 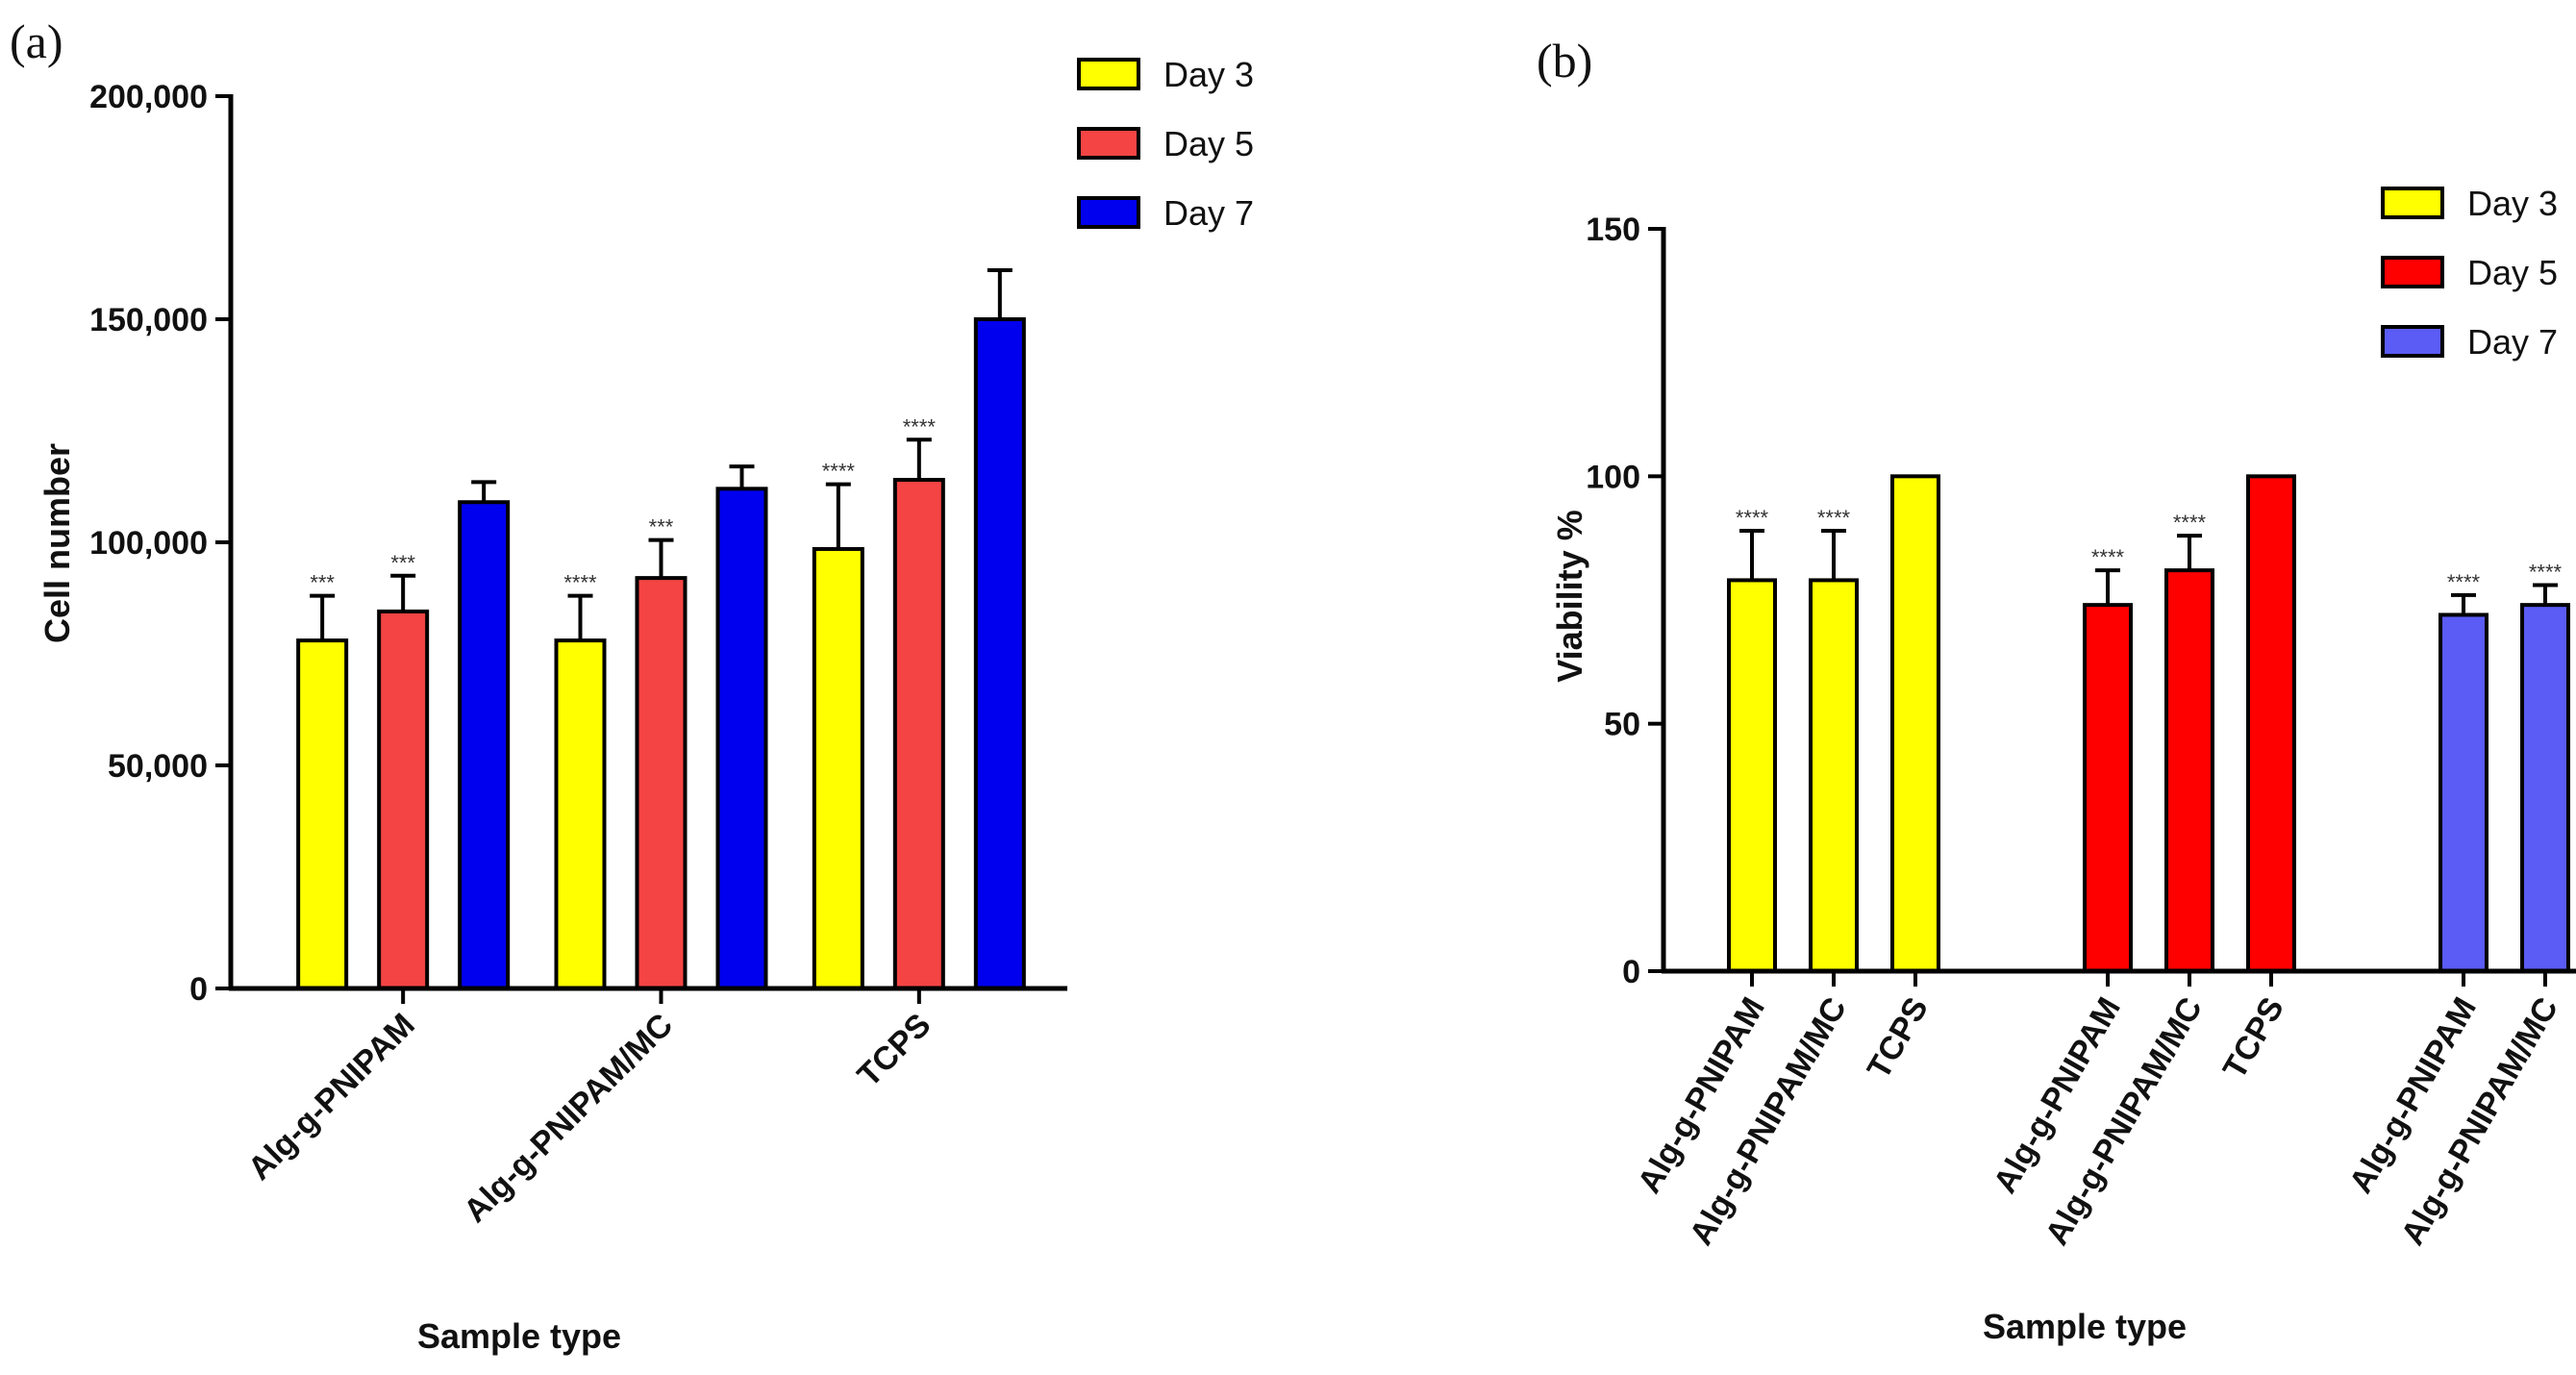 What do you see at coordinates (1208, 213) in the screenshot?
I see `panel-a-legend-label: Day 7` at bounding box center [1208, 213].